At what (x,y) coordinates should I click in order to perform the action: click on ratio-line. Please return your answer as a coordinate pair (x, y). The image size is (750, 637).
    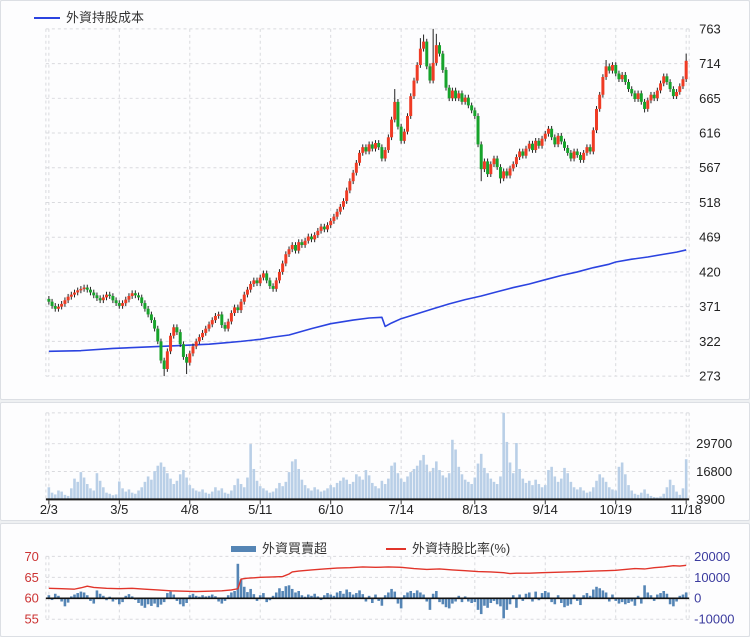
    Looking at the image, I should click on (367, 578).